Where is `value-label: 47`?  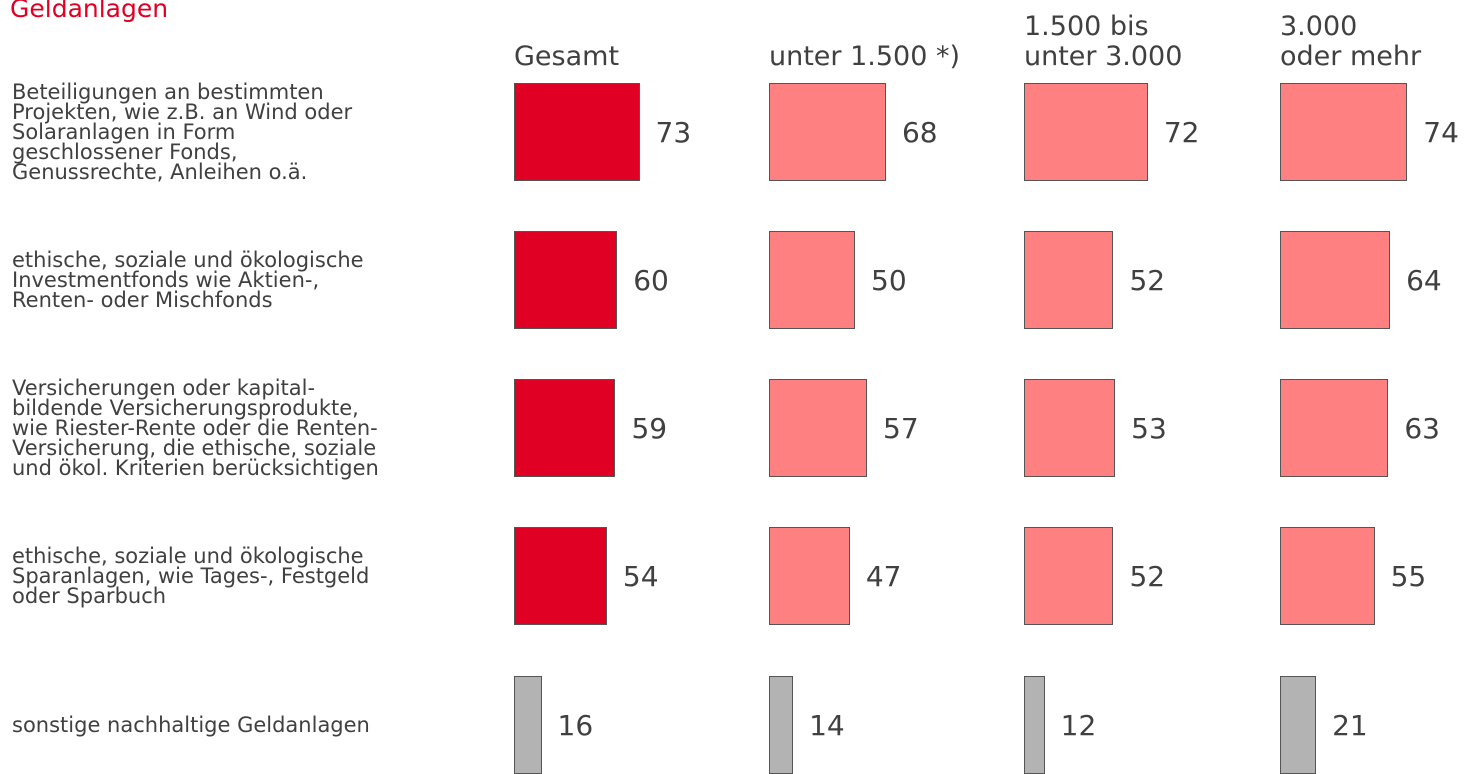 value-label: 47 is located at coordinates (883, 576).